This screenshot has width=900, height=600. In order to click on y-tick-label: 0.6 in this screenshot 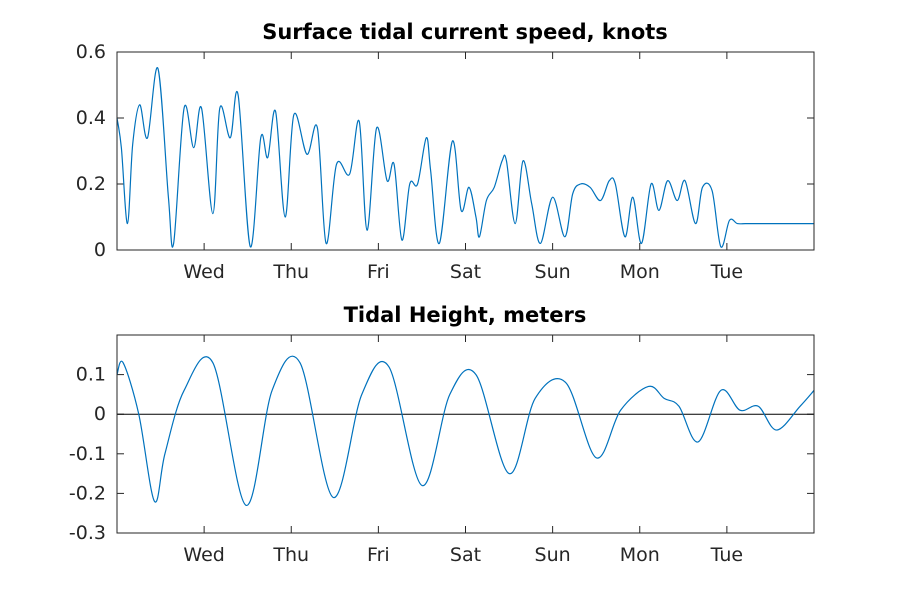, I will do `click(91, 52)`.